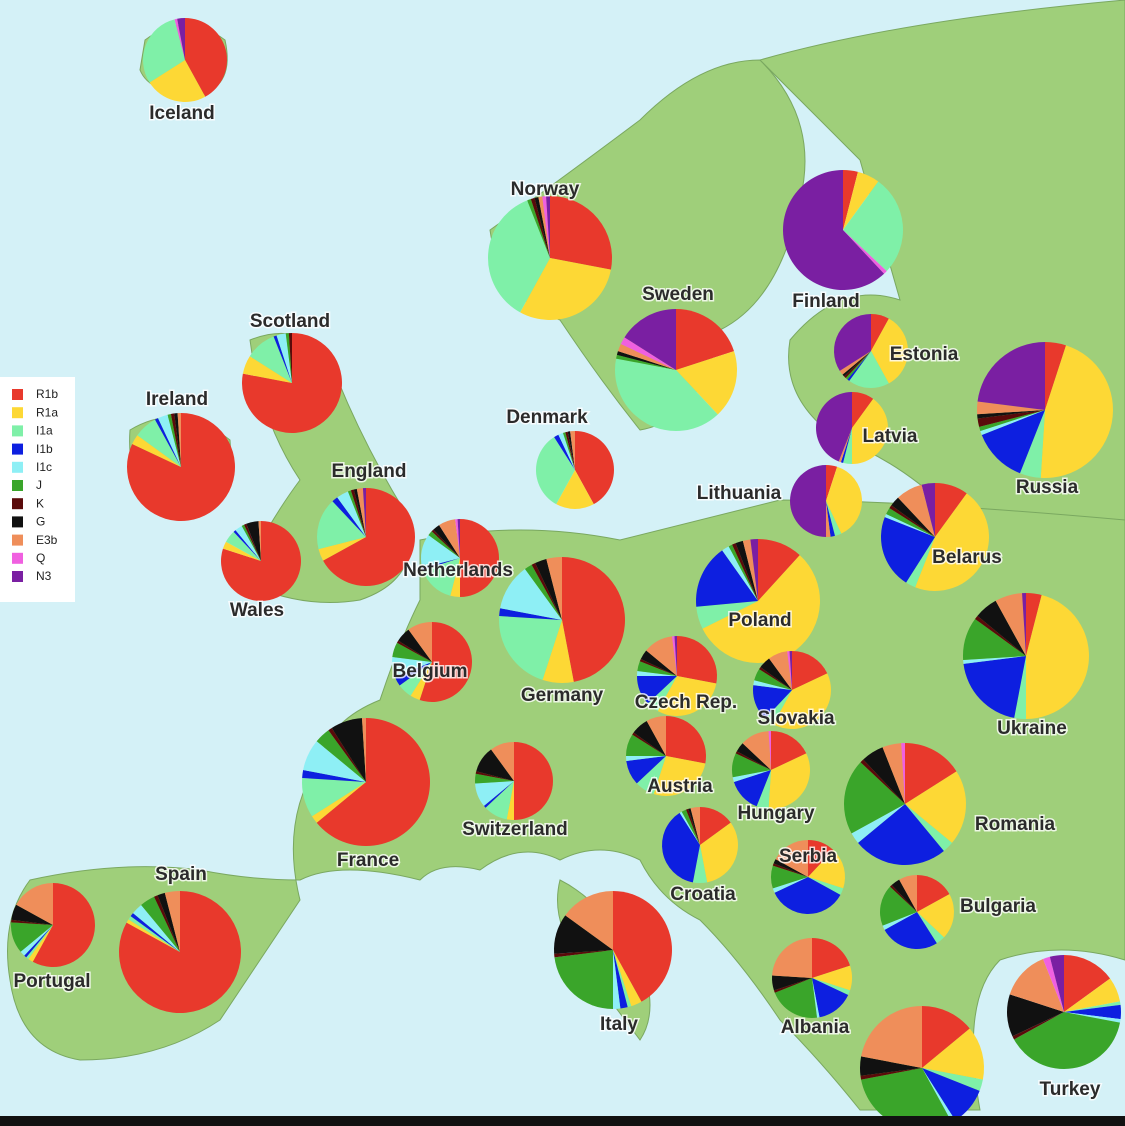 The height and width of the screenshot is (1126, 1125). Describe the element at coordinates (703, 894) in the screenshot. I see `region-label: Croatia` at that location.